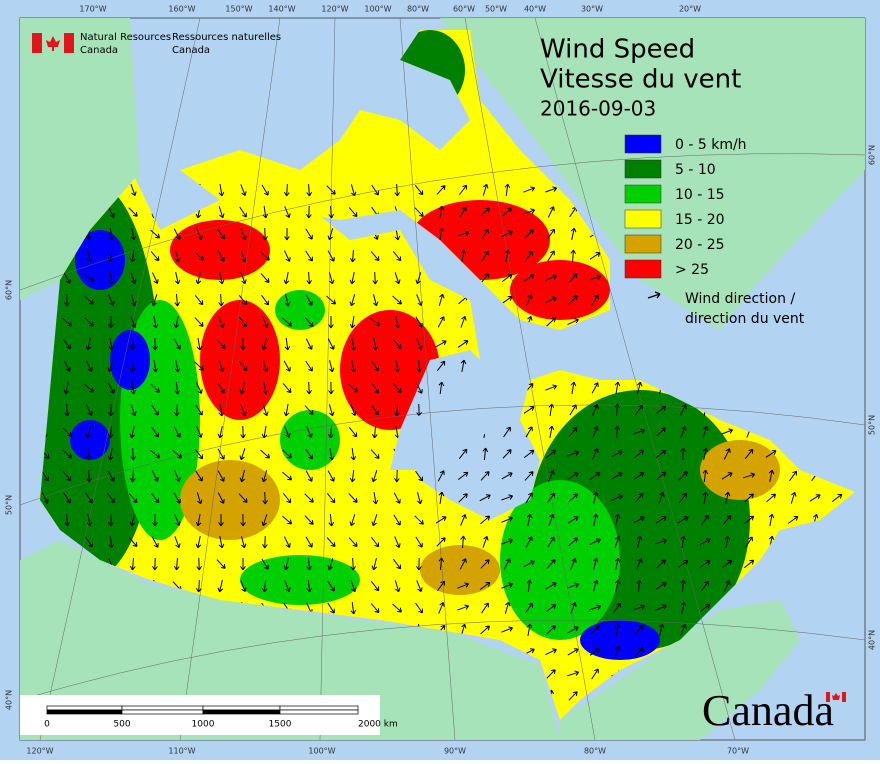  I want to click on title: Wind Speed, so click(617, 50).